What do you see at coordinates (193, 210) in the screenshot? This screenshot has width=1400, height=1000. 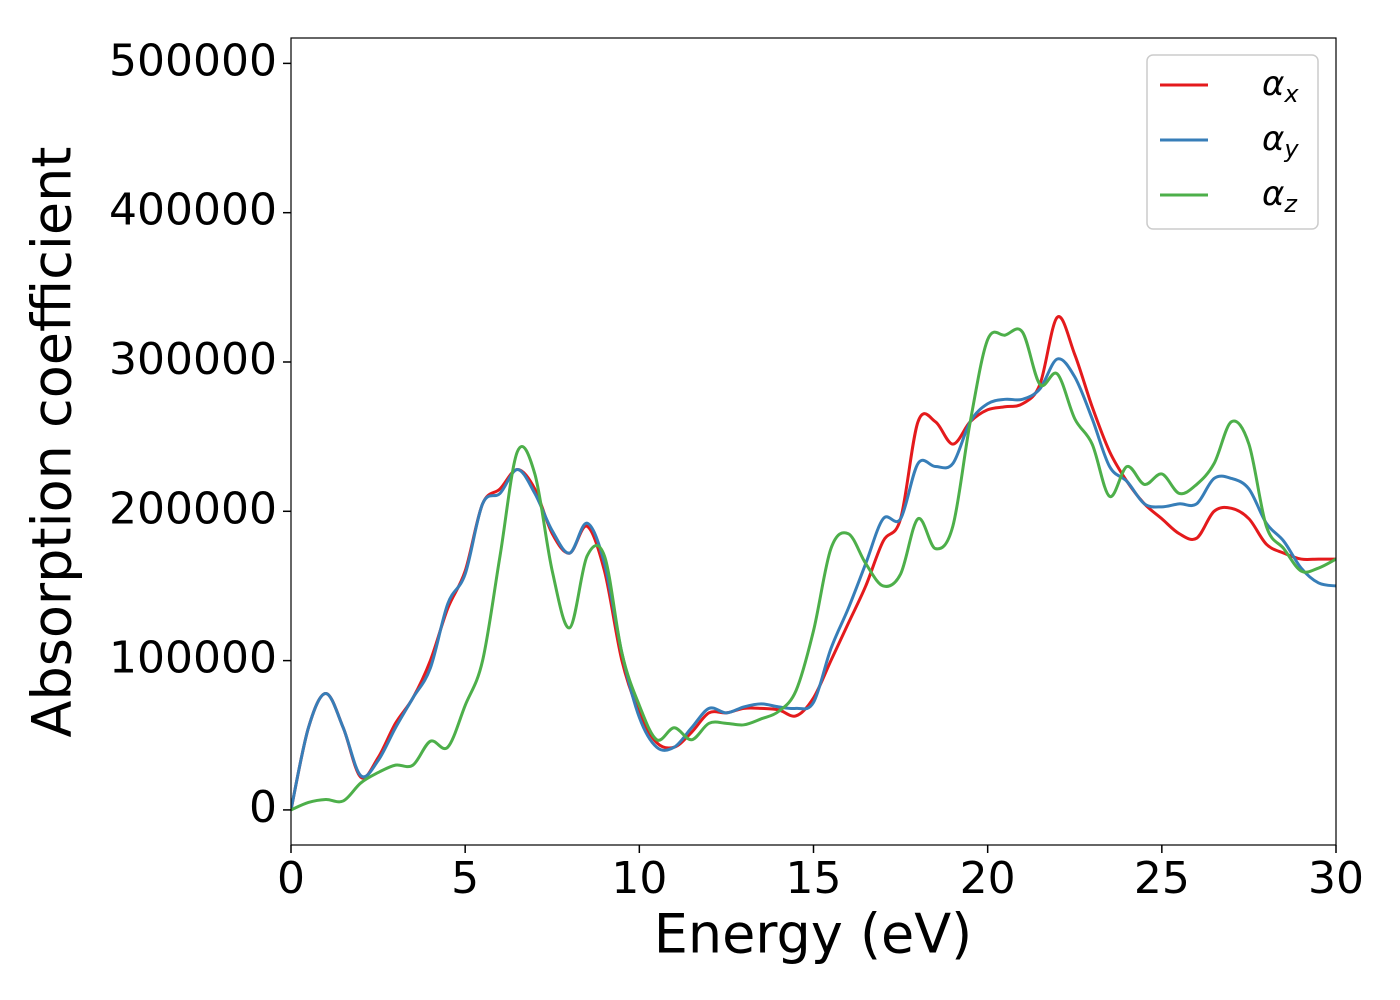 I see `y-tick-label: 400000` at bounding box center [193, 210].